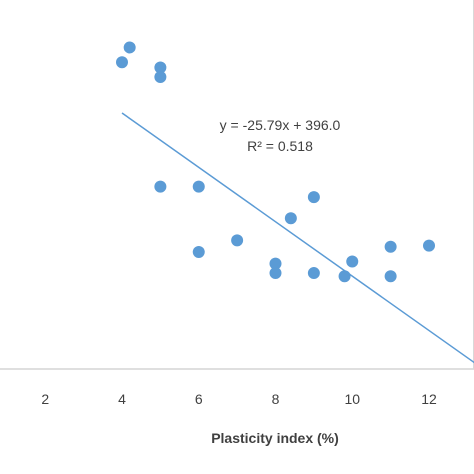 This screenshot has width=474, height=474. What do you see at coordinates (280, 125) in the screenshot?
I see `trendline-equation: y = -25.79x + 396.0` at bounding box center [280, 125].